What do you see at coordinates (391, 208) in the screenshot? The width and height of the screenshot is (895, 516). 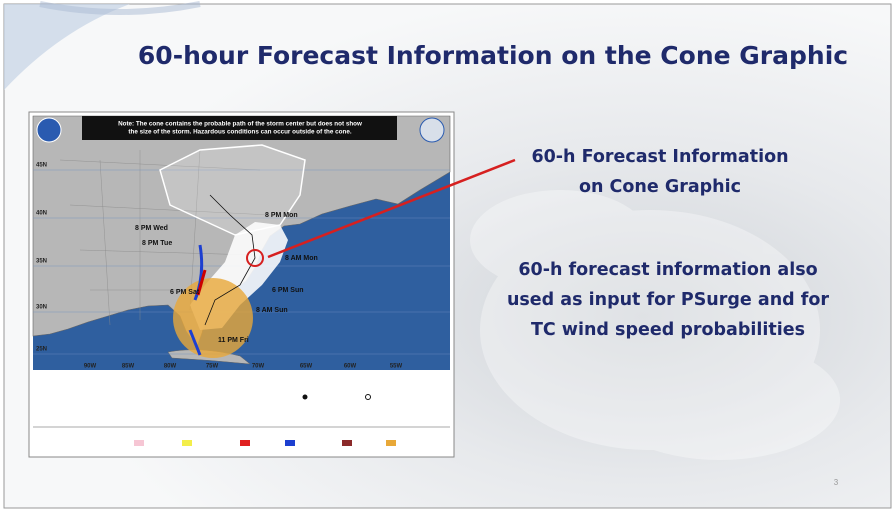 I see `callout-arrow` at bounding box center [391, 208].